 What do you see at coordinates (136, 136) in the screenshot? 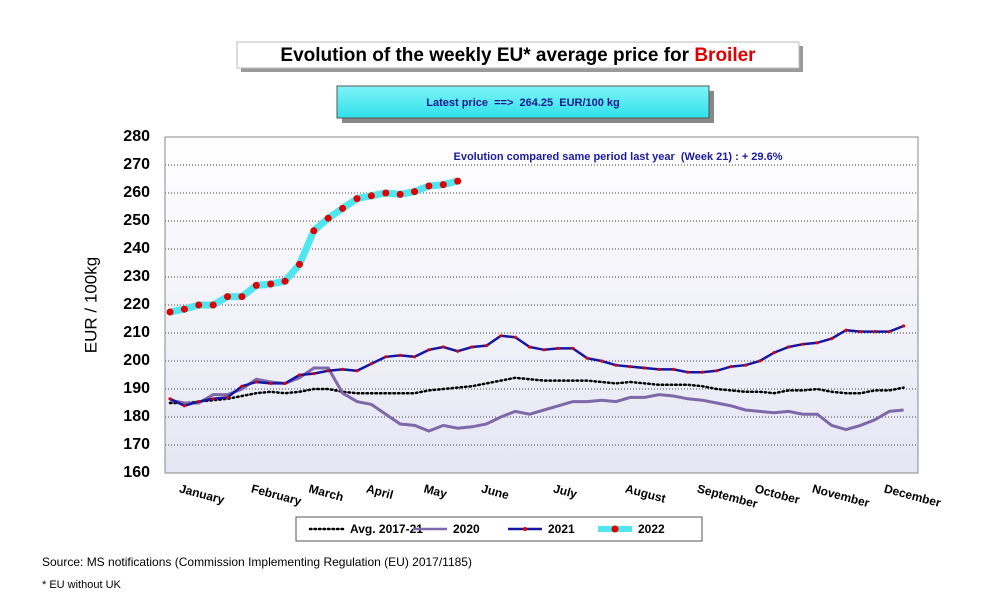
I see `y-tick-label: 280` at bounding box center [136, 136].